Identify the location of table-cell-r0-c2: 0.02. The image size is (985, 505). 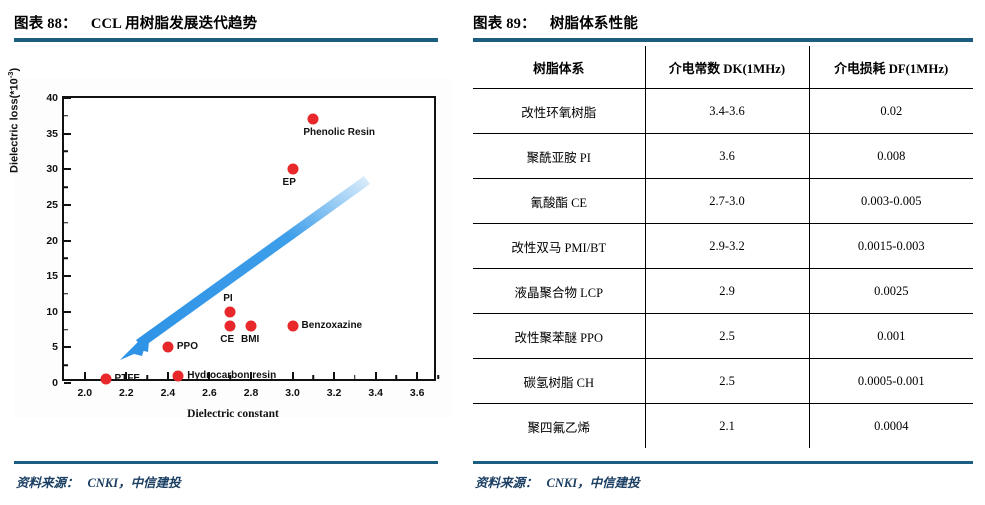
(890, 111).